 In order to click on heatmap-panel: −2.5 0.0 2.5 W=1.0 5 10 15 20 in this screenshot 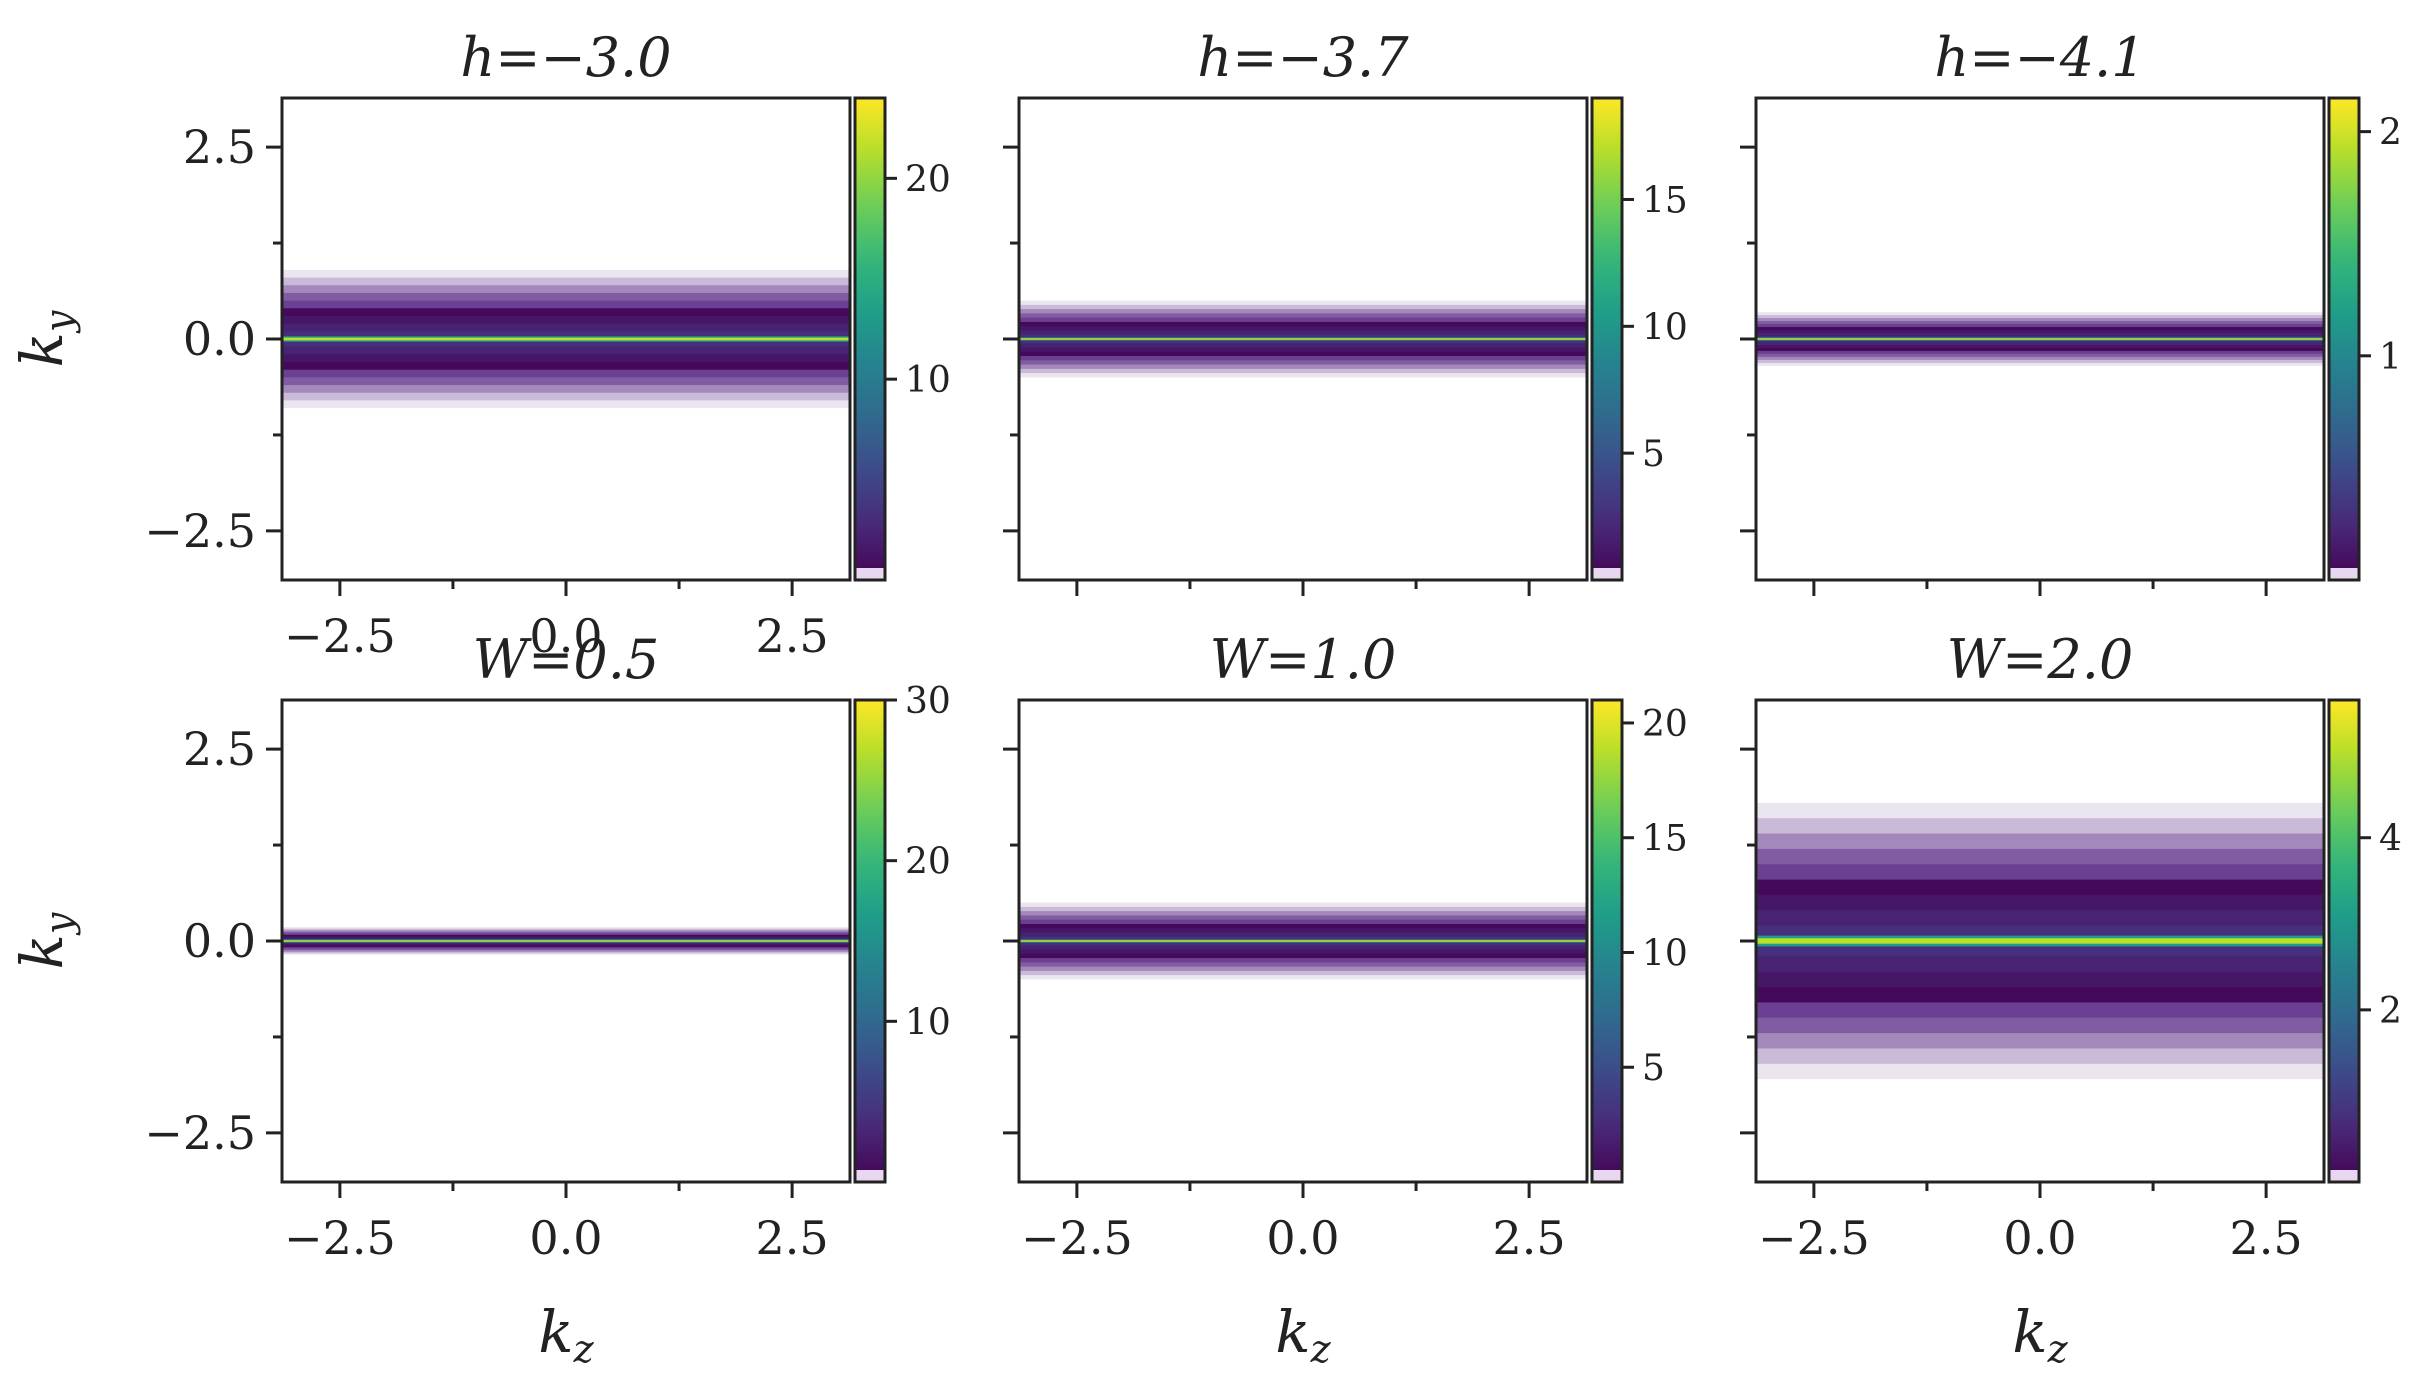, I will do `click(1345, 946)`.